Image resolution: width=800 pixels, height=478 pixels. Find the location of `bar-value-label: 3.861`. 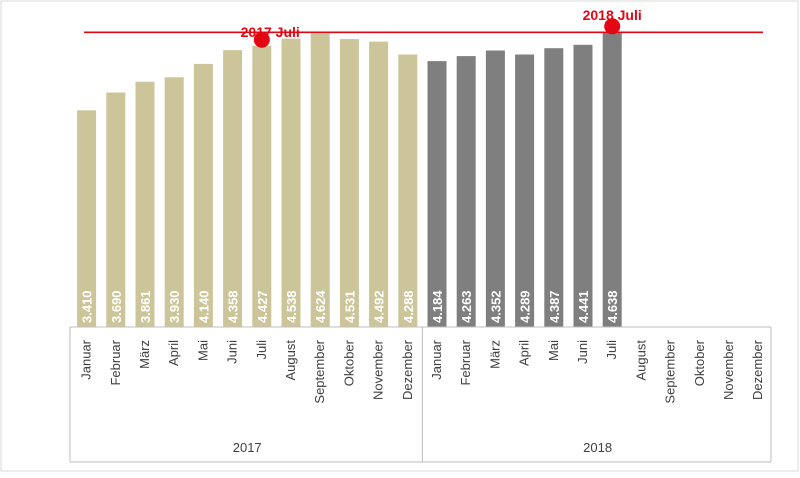

bar-value-label: 3.861 is located at coordinates (145, 306).